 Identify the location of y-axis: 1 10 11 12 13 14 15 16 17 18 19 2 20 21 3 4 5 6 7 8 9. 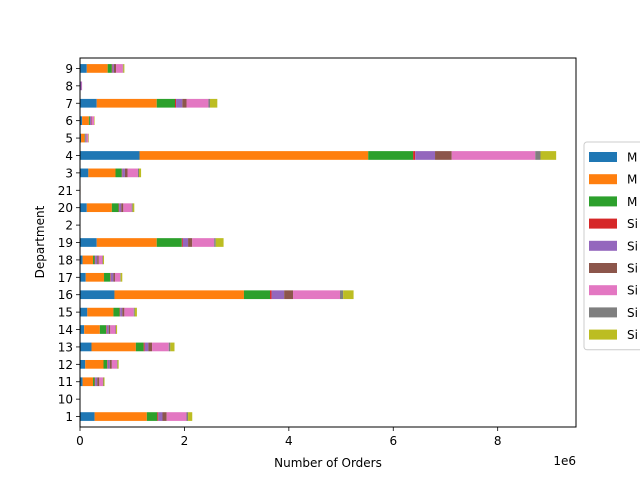
(69, 243).